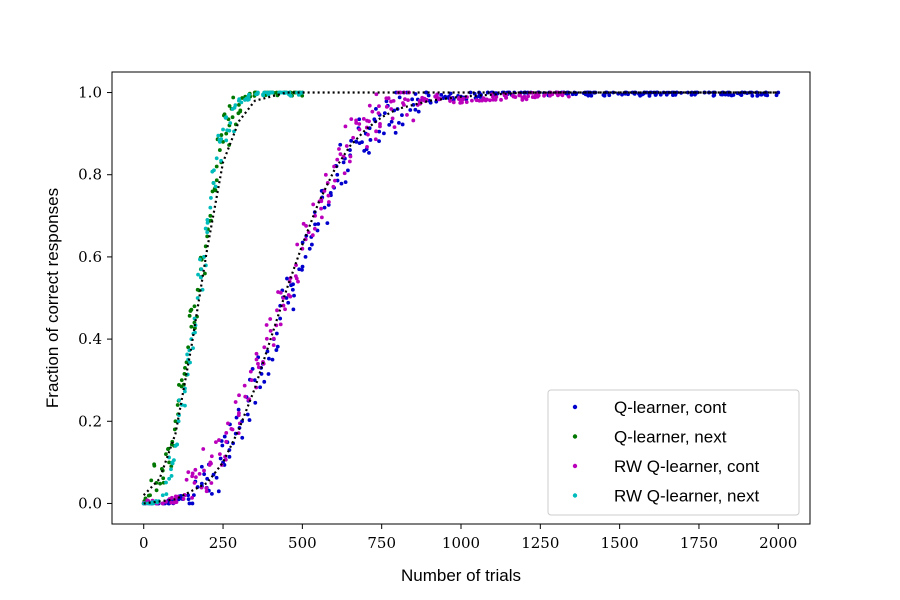  What do you see at coordinates (381, 543) in the screenshot?
I see `x-tick-label: 750` at bounding box center [381, 543].